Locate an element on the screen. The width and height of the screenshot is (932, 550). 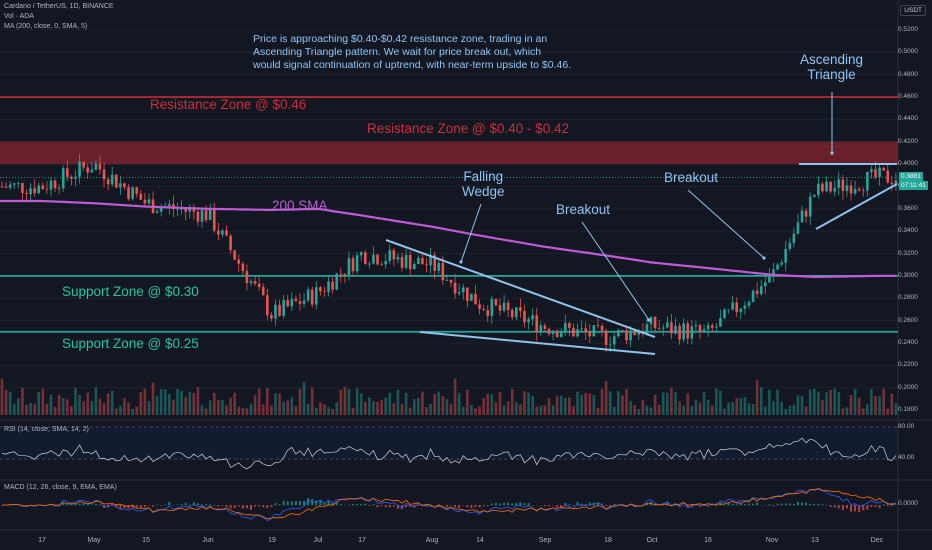
ascending-triangle-label: Ascending Triangle is located at coordinates (831, 67).